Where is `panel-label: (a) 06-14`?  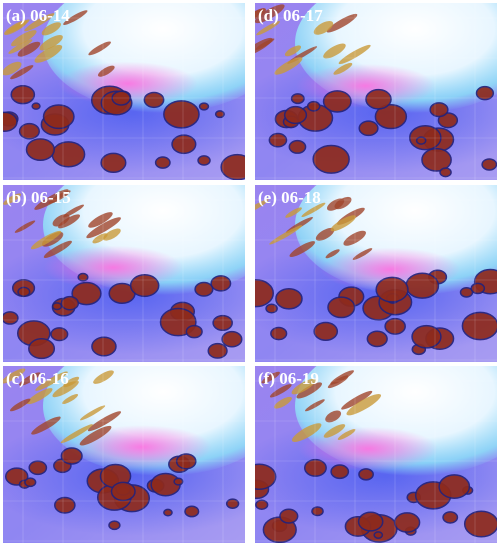
panel-label: (a) 06-14 is located at coordinates (38, 15).